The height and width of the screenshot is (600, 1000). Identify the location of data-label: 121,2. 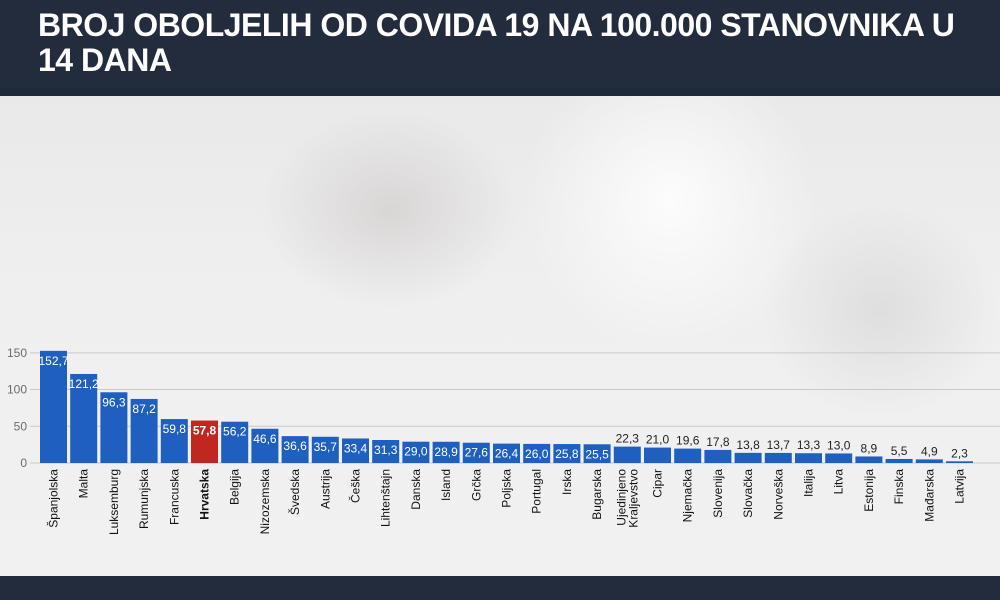
(84, 384).